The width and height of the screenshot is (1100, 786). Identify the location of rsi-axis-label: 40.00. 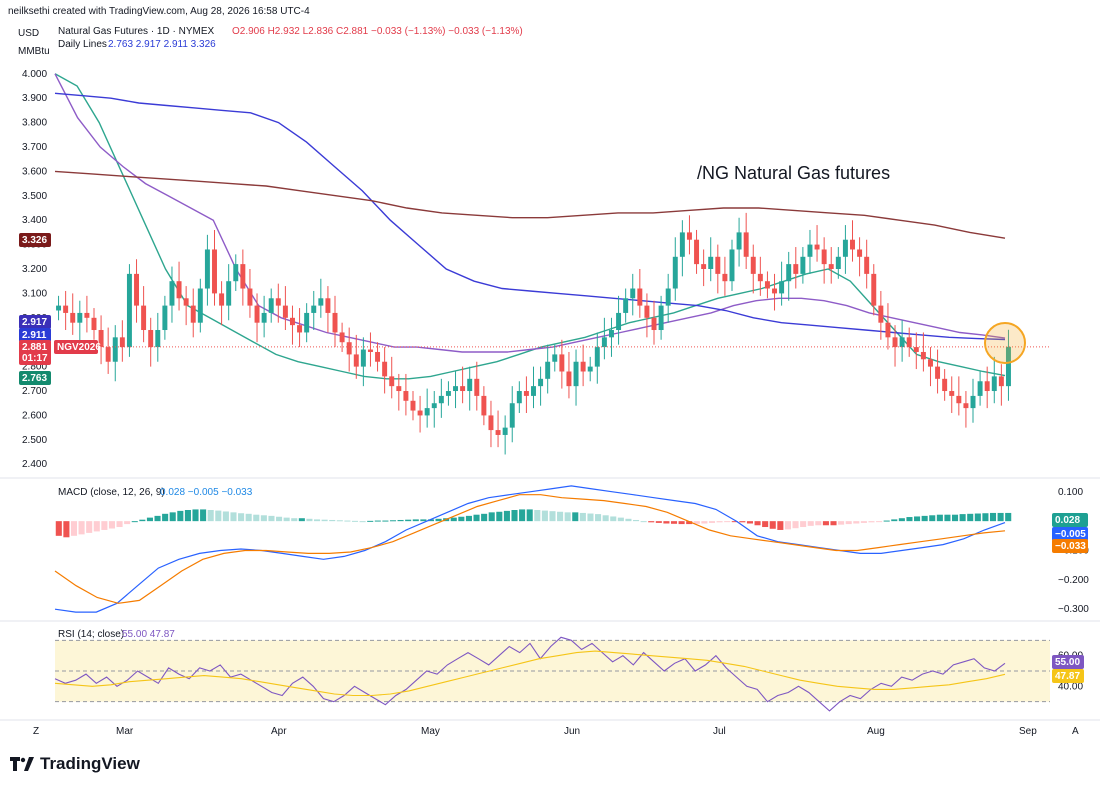
(1070, 686).